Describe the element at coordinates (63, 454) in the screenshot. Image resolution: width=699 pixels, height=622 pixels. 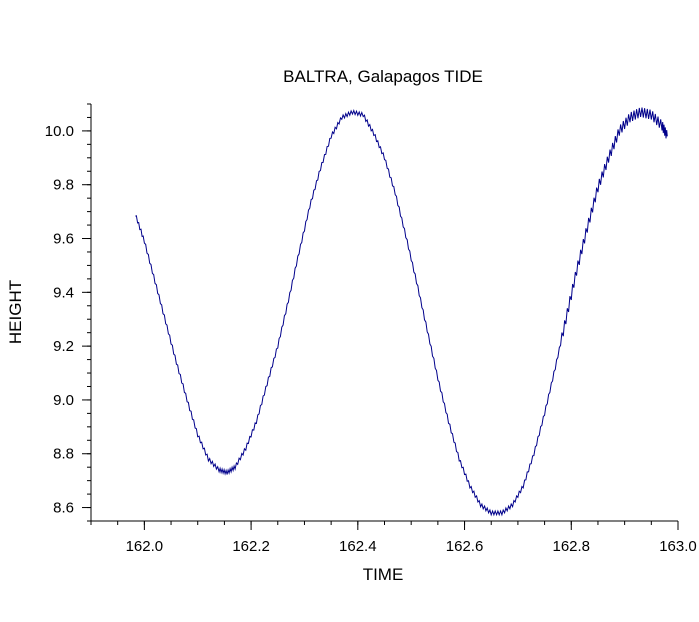
I see `y-tick-label: 8.8` at that location.